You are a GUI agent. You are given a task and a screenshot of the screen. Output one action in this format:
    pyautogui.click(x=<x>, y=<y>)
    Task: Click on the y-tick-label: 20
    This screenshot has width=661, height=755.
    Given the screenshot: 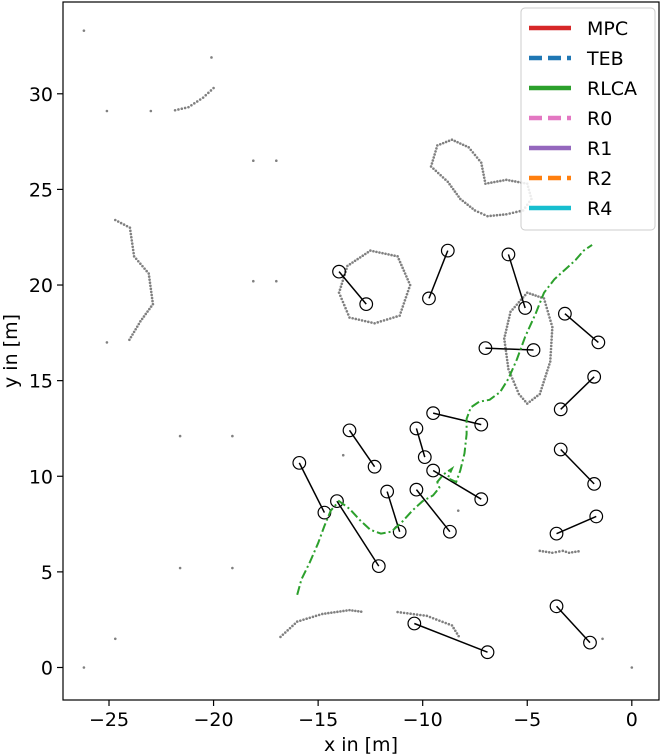 What is the action you would take?
    pyautogui.click(x=41, y=286)
    